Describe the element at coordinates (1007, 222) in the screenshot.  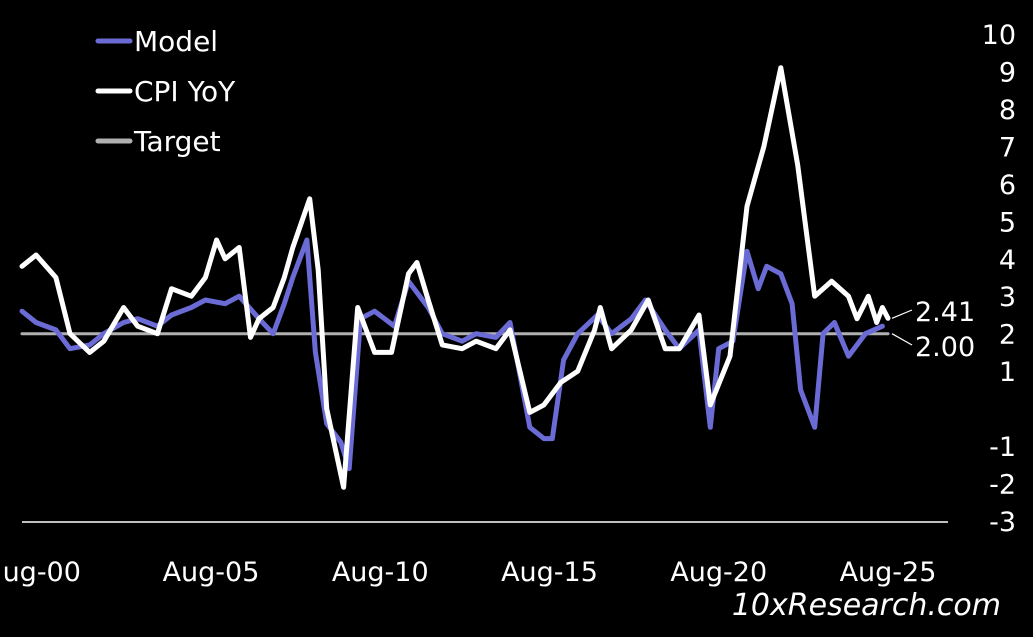
I see `y-tick-label: 5` at that location.